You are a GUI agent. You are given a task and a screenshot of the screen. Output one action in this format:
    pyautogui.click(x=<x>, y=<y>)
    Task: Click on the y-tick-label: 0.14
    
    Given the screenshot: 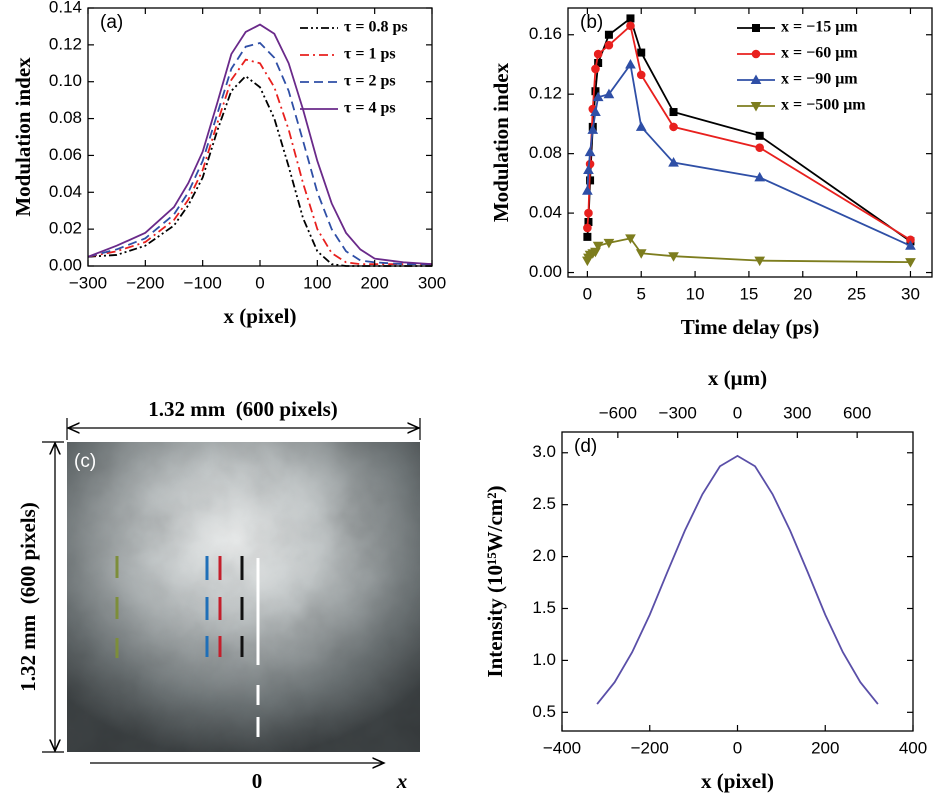 What is the action you would take?
    pyautogui.click(x=65, y=8)
    